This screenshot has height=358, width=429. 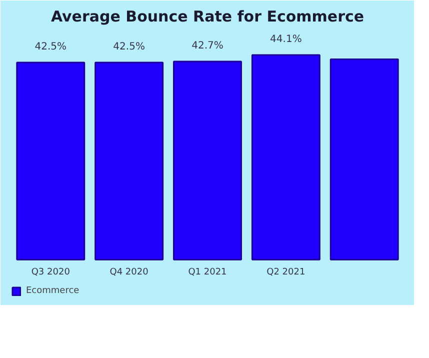 I want to click on x-tick-label: Q4 2020, so click(x=129, y=273).